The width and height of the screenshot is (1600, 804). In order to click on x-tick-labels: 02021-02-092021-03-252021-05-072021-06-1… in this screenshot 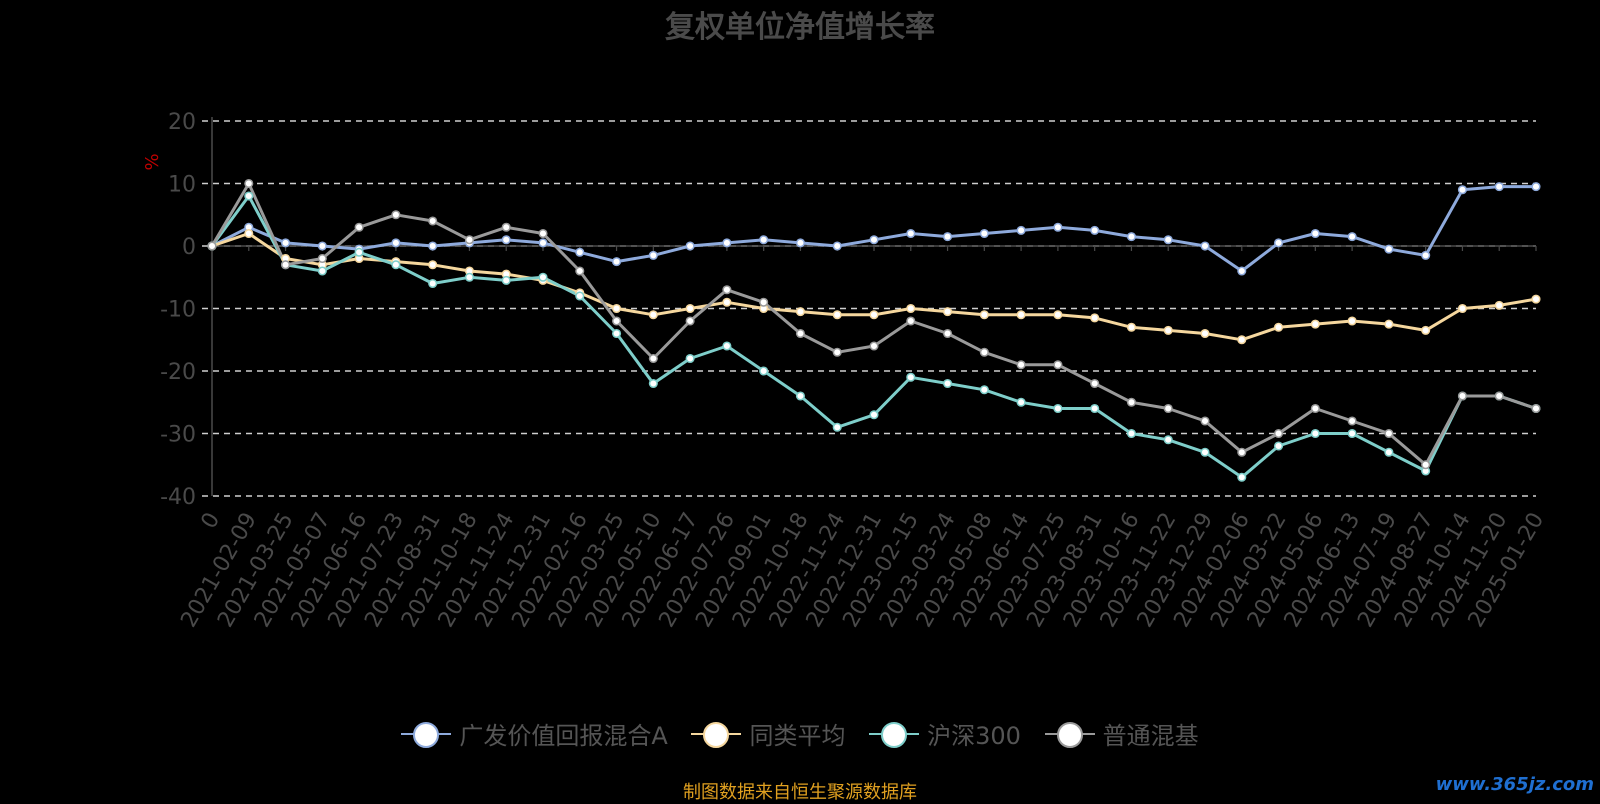, I will do `click(862, 570)`.